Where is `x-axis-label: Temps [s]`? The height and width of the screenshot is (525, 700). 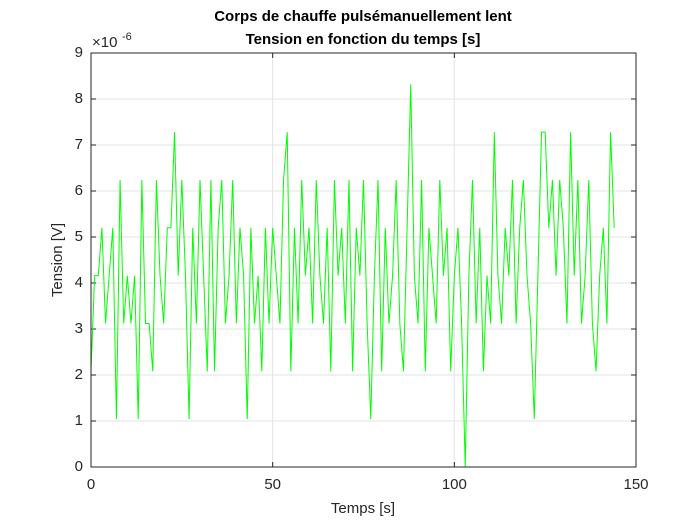 x-axis-label: Temps [s] is located at coordinates (363, 508).